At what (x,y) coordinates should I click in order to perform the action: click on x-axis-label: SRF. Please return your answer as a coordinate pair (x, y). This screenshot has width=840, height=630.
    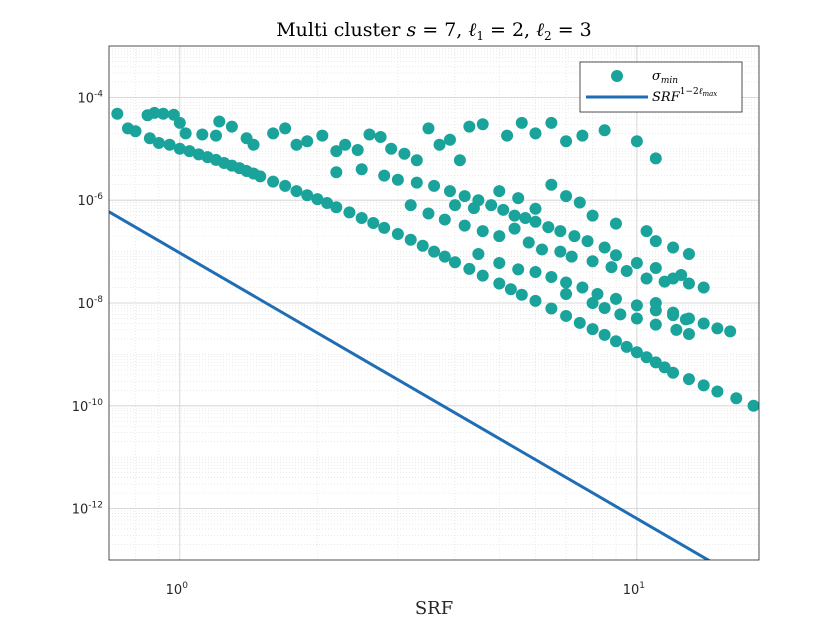
    Looking at the image, I should click on (434, 608).